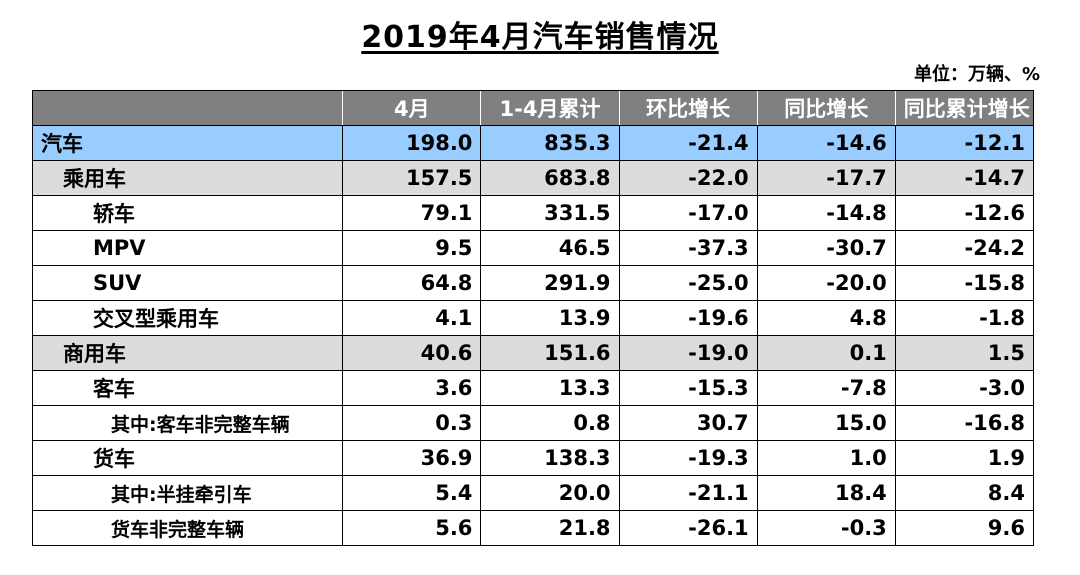  What do you see at coordinates (411, 353) in the screenshot?
I see `table-cell: 40.6` at bounding box center [411, 353].